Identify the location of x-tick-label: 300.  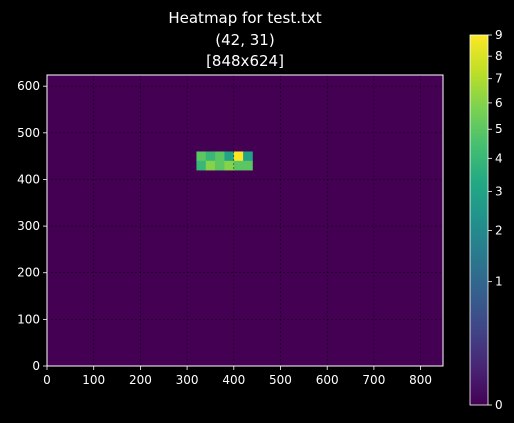
(187, 380).